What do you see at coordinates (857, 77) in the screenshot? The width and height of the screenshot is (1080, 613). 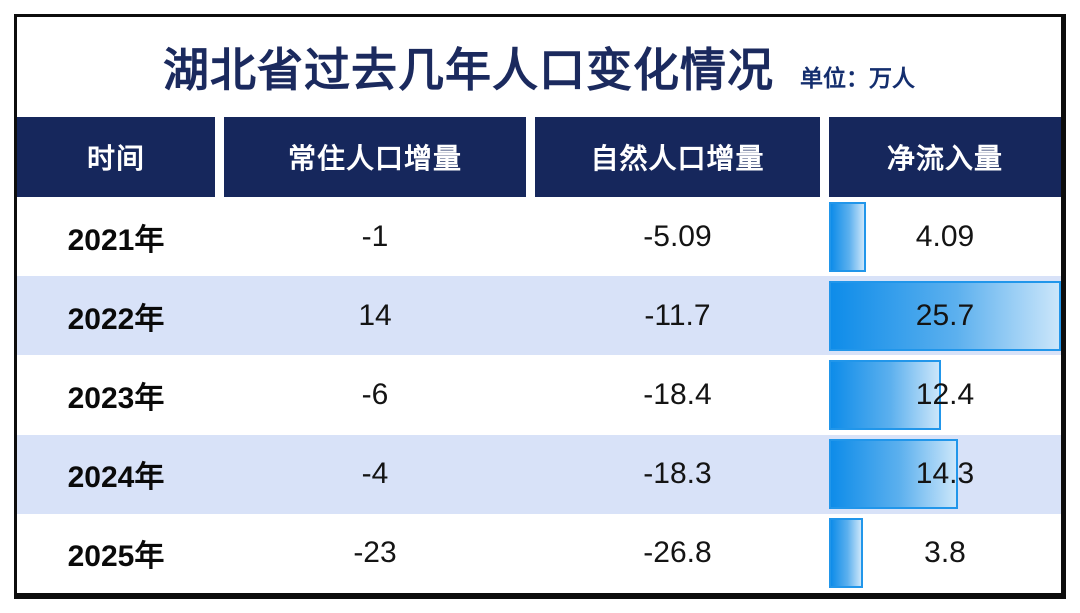 I see `unit-label: 单位：万人` at bounding box center [857, 77].